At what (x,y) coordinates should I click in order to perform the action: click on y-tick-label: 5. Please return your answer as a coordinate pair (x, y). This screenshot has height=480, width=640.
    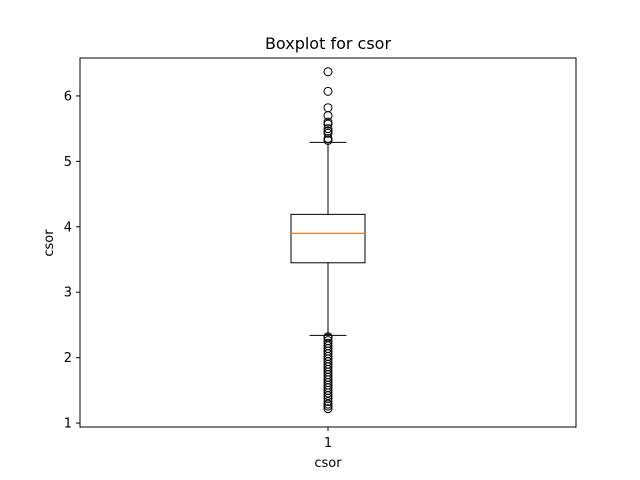
    Looking at the image, I should click on (68, 162).